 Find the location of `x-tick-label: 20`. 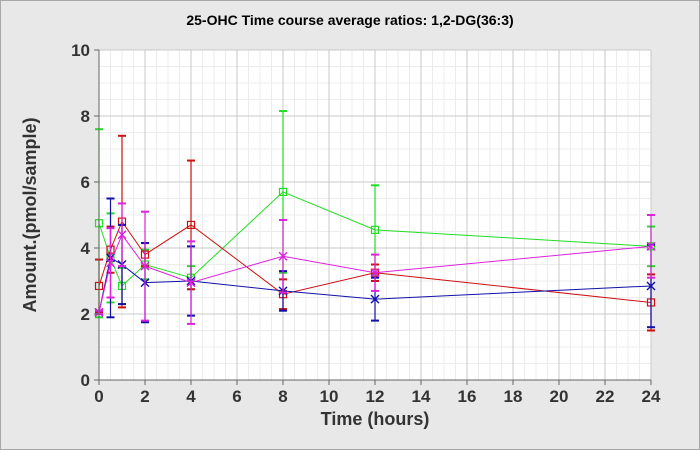

x-tick-label: 20 is located at coordinates (559, 396).